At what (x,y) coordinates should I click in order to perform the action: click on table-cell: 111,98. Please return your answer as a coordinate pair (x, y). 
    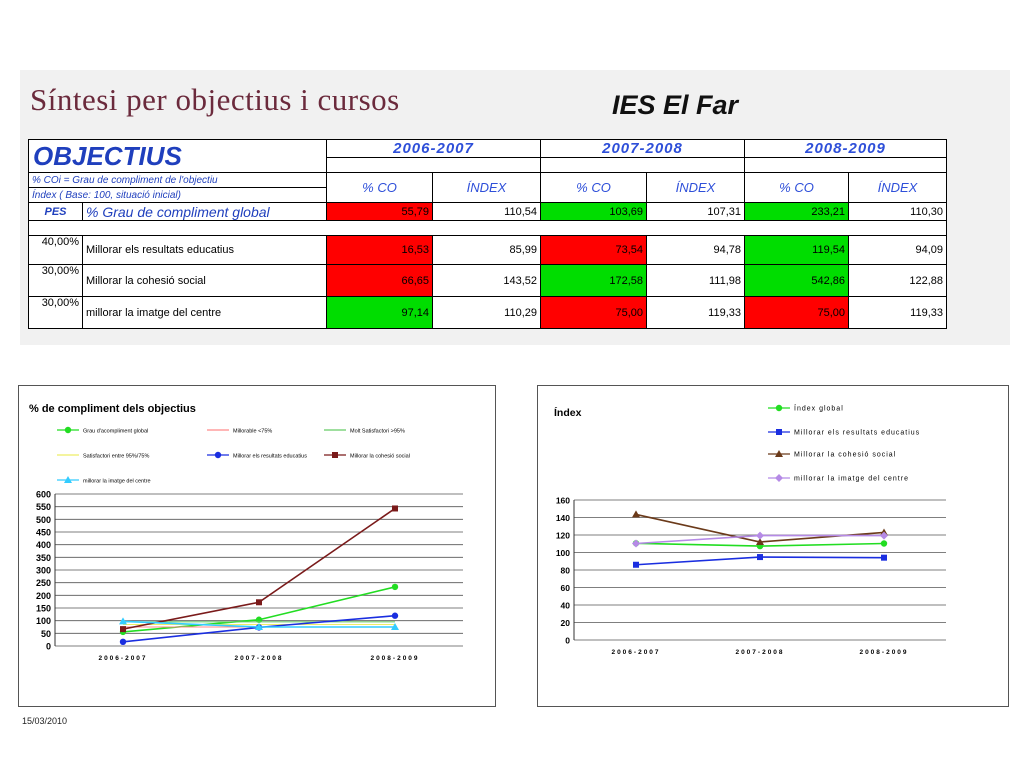
    Looking at the image, I should click on (695, 280).